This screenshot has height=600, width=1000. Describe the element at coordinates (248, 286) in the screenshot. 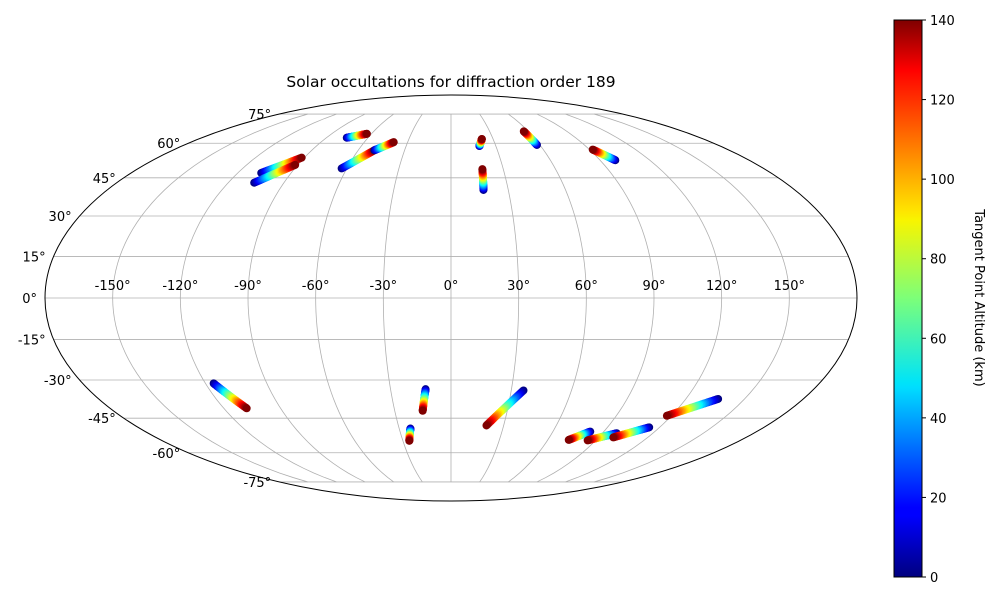

I see `lon-tick-label: -90°` at that location.